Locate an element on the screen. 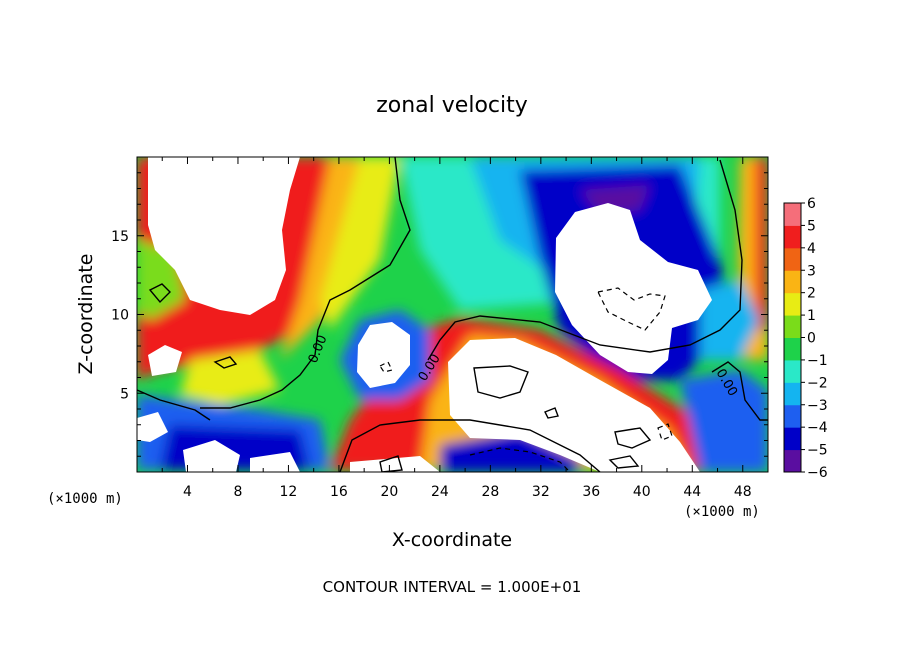 The image size is (904, 654). contour-dashed-small is located at coordinates (386, 367).